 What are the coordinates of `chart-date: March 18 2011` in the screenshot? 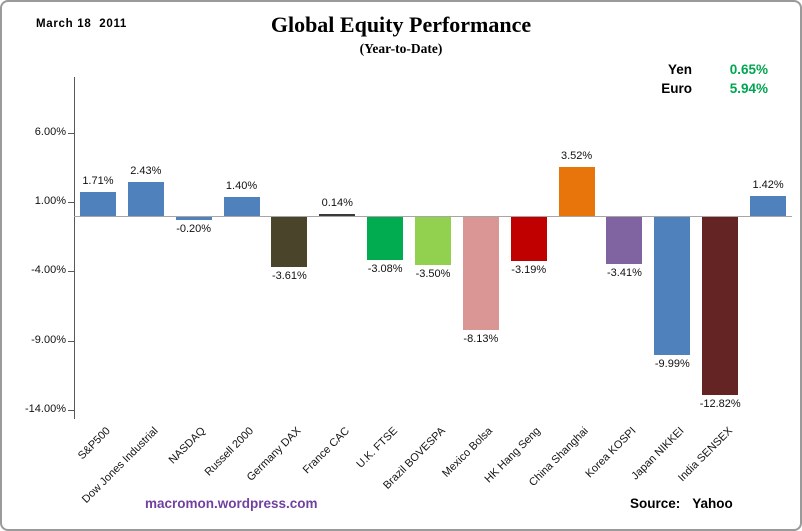 It's located at (81, 24).